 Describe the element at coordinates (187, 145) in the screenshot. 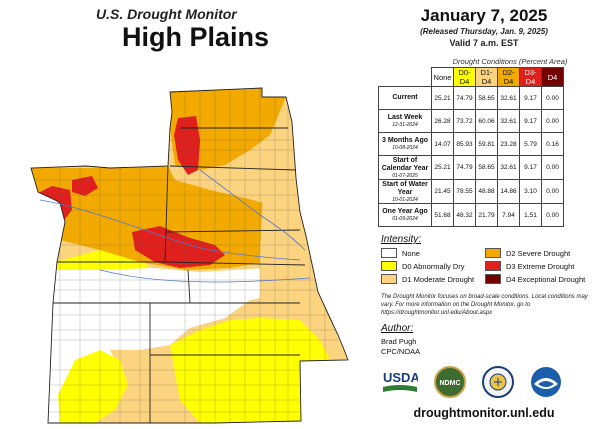

I see `d3-area-west-south-dakota` at that location.